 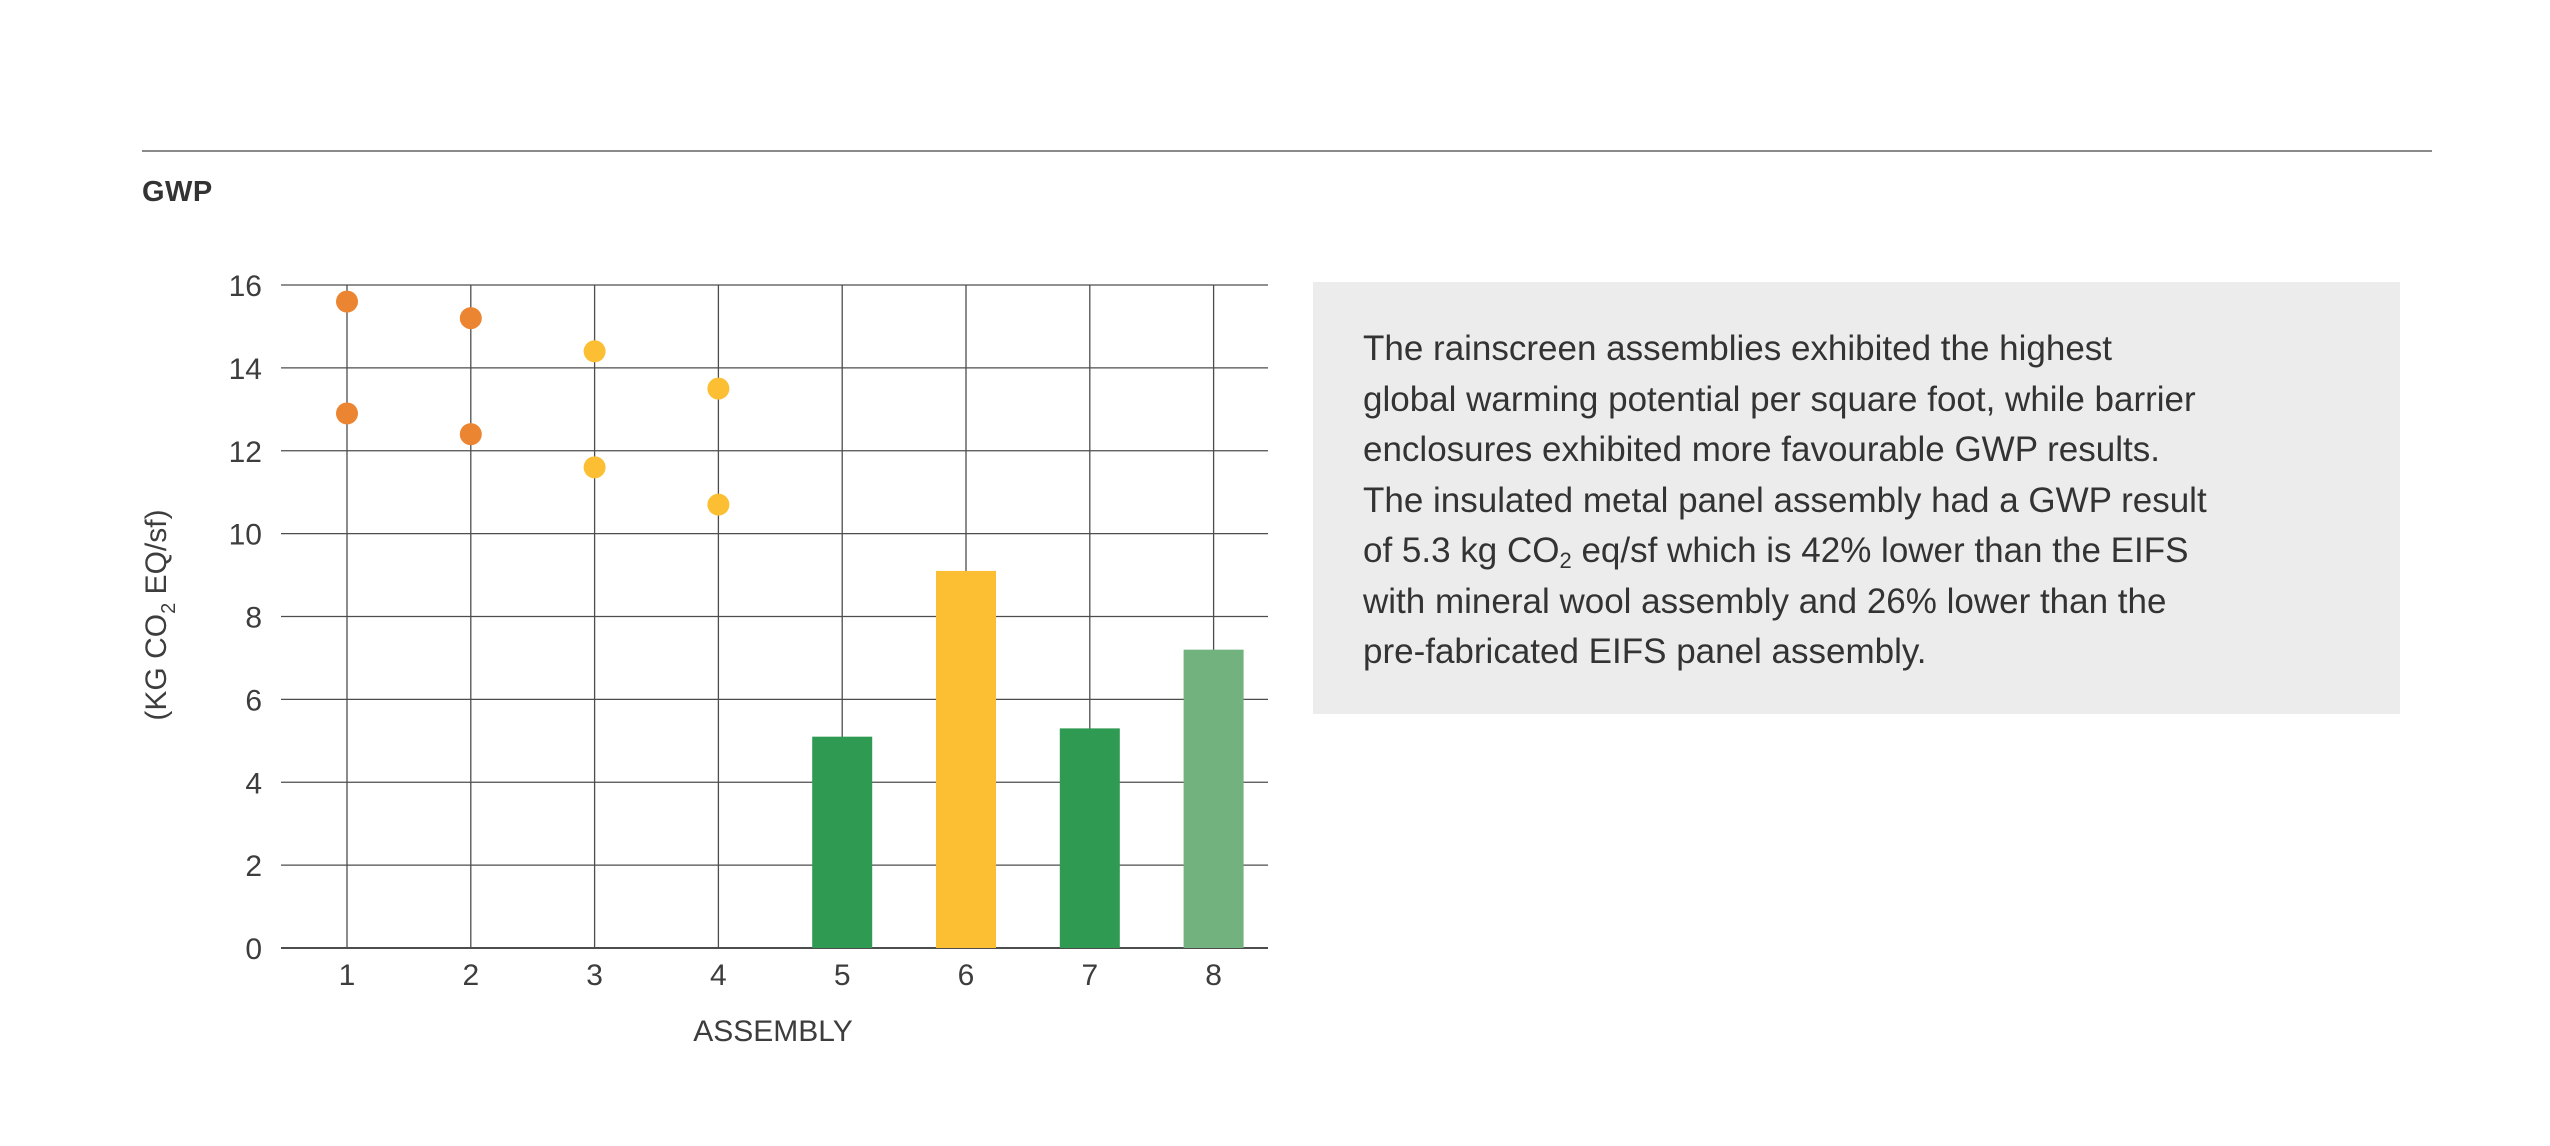 What do you see at coordinates (594, 975) in the screenshot?
I see `x-tick-label: 3` at bounding box center [594, 975].